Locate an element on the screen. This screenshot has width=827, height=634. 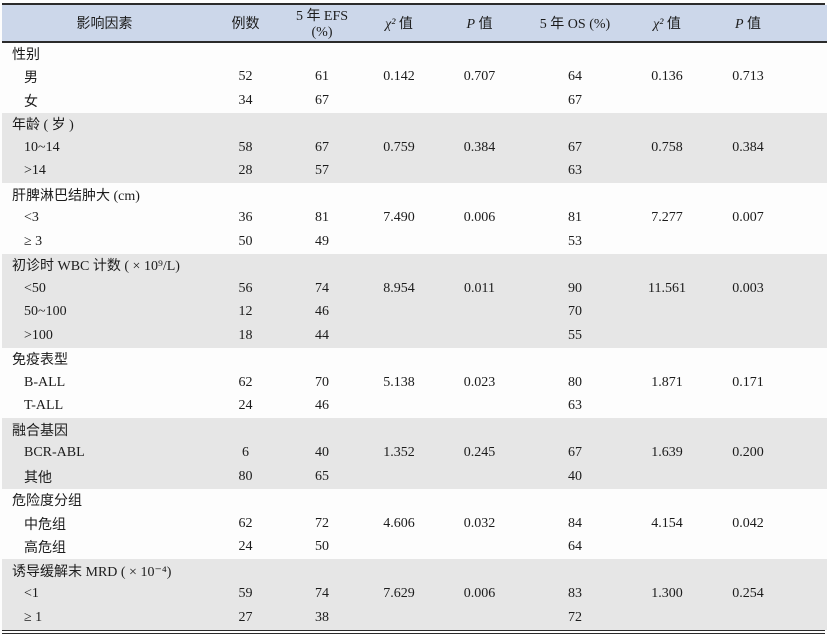
cell-value: 80 is located at coordinates (575, 382).